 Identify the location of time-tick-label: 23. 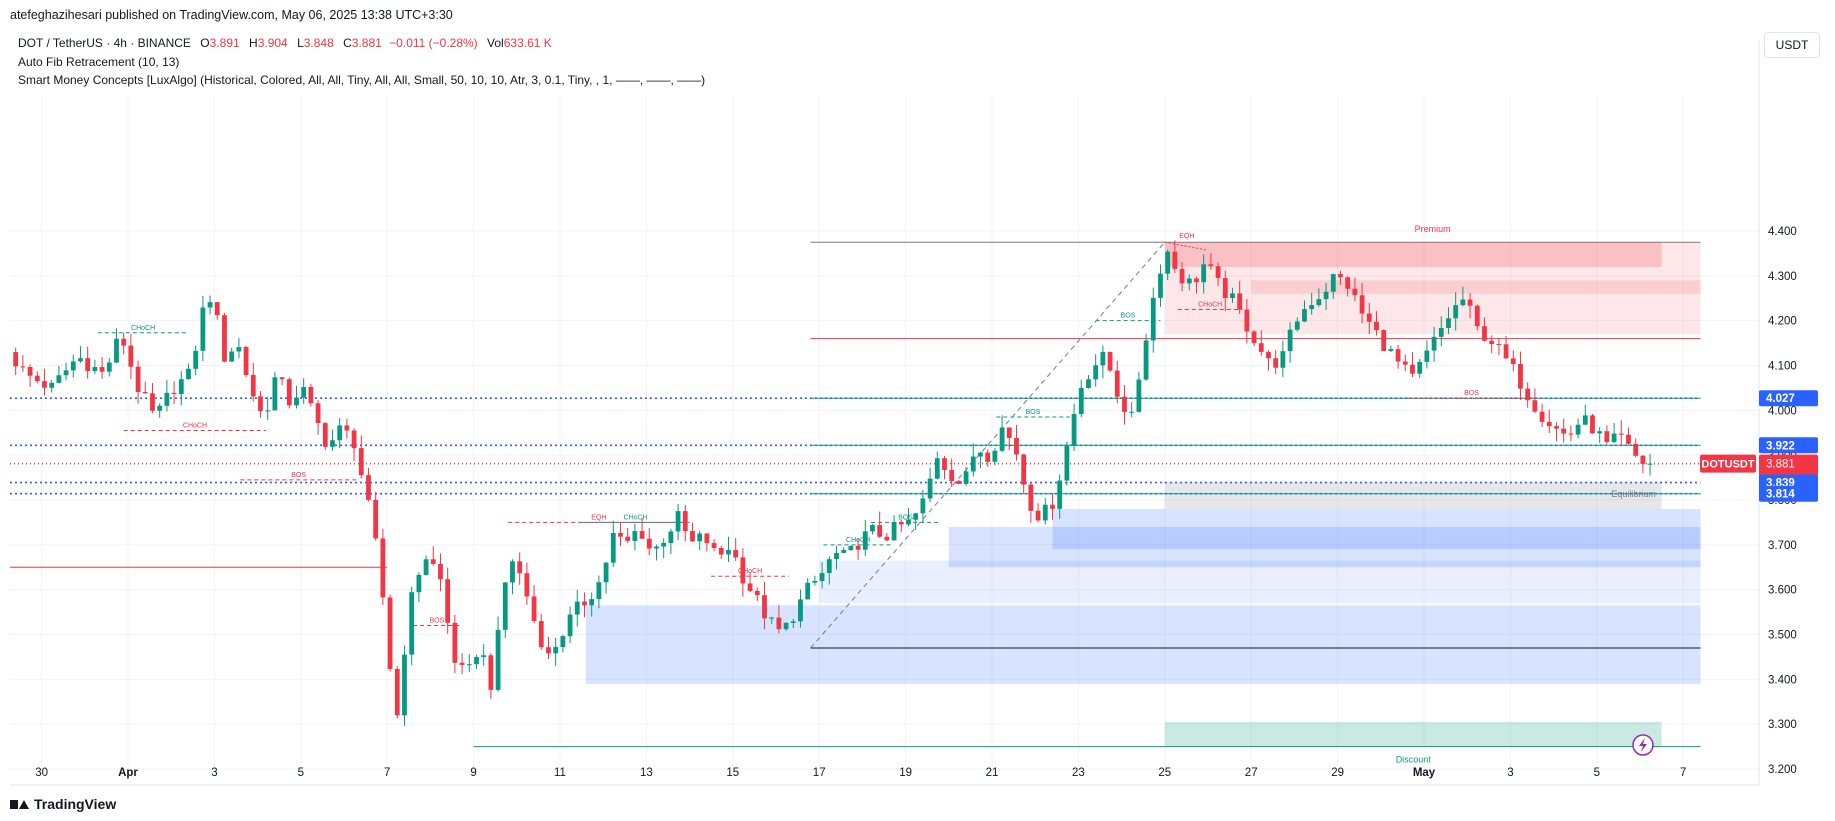
(1078, 773).